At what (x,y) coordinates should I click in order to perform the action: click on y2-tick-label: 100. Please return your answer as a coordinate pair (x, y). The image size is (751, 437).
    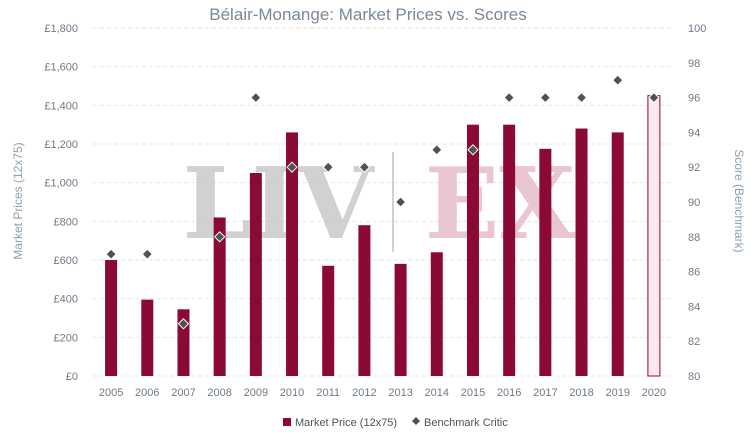
    Looking at the image, I should click on (697, 29).